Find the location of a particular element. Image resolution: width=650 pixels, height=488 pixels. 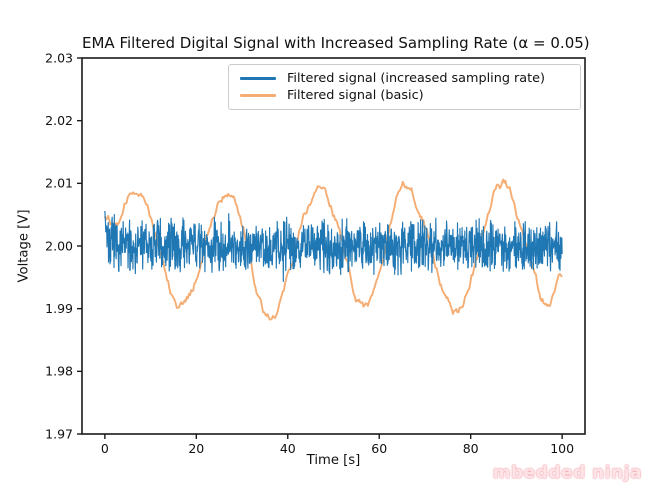

x-tick-label-1: 20 is located at coordinates (196, 448).